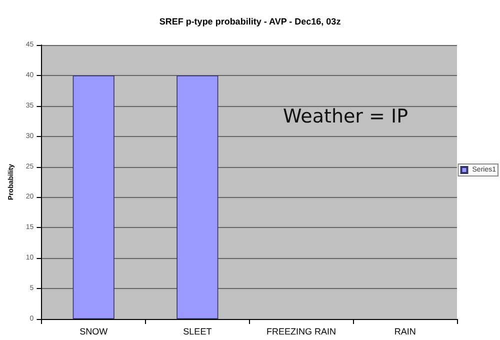  Describe the element at coordinates (197, 331) in the screenshot. I see `x-tick-label: SLEET` at that location.